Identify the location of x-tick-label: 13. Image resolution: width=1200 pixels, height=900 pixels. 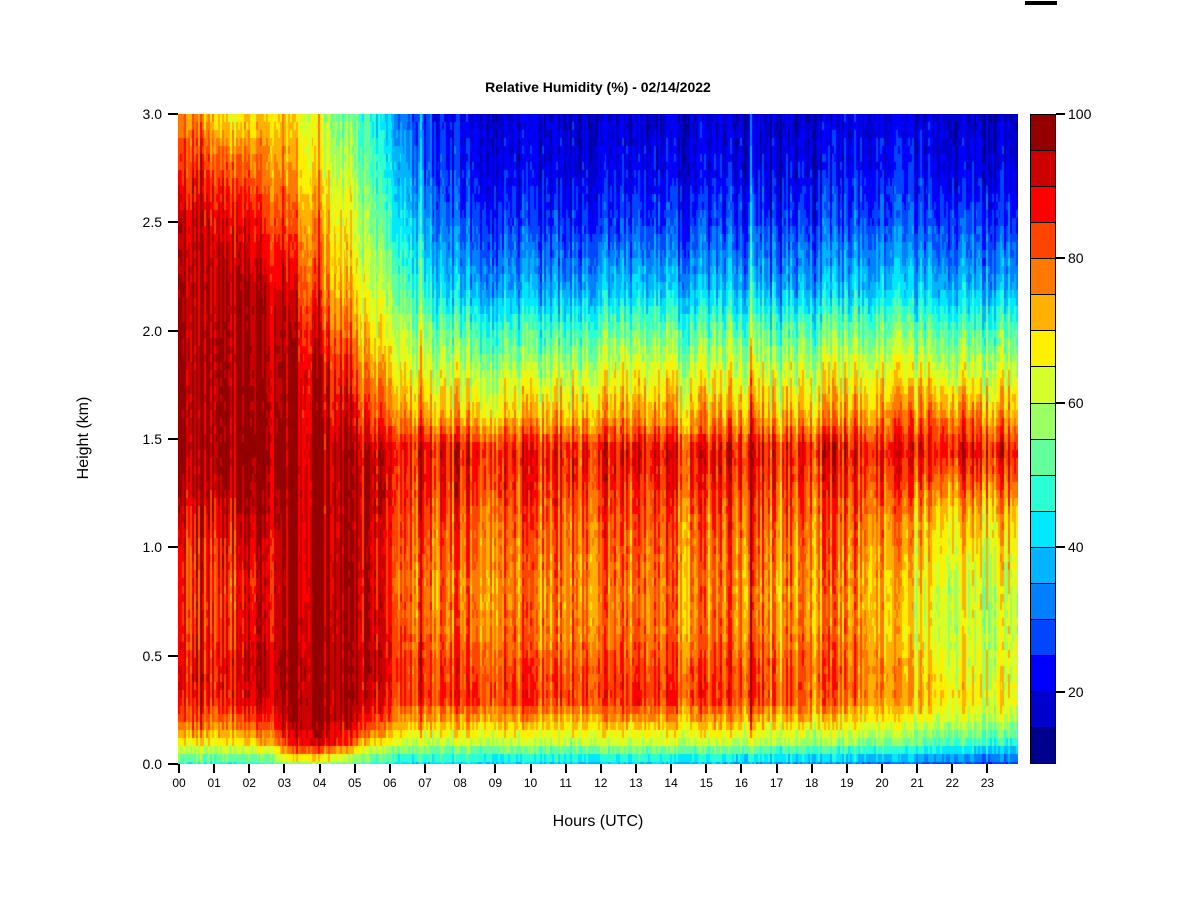
(636, 783).